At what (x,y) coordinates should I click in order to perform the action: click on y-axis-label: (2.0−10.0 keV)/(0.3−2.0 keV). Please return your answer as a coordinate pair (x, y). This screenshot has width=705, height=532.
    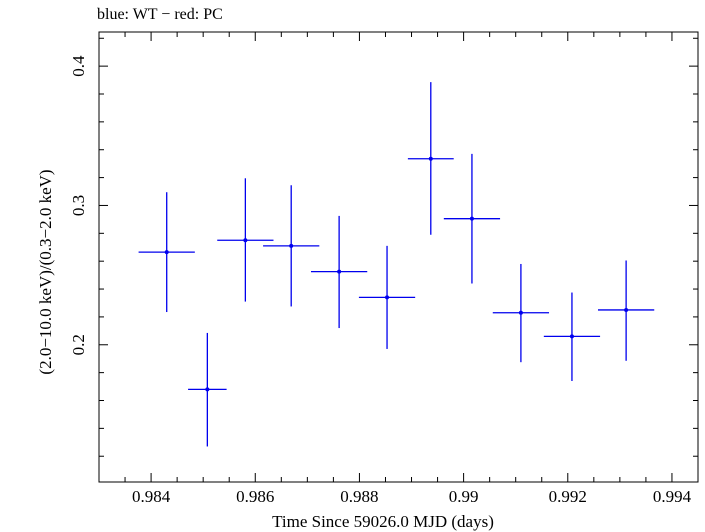
    Looking at the image, I should click on (45, 271).